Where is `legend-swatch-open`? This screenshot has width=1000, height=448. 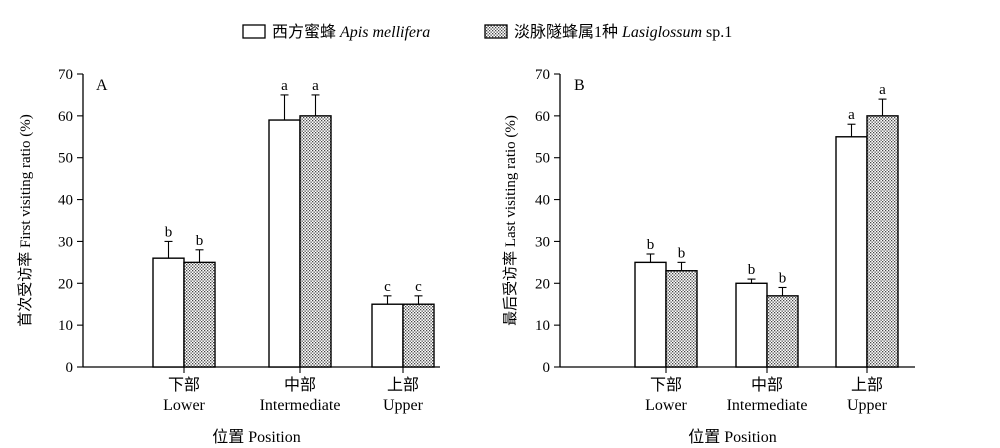
legend-swatch-open is located at coordinates (254, 31).